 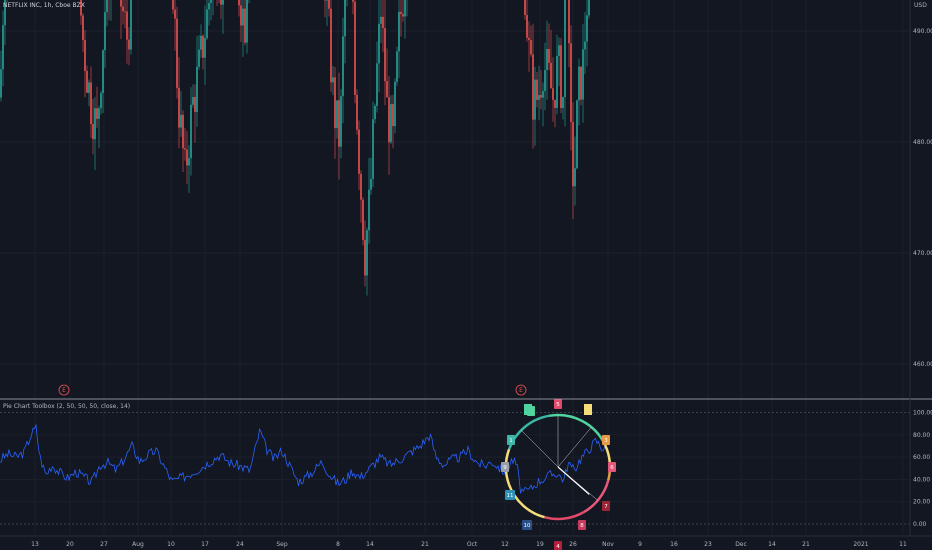 What do you see at coordinates (573, 480) in the screenshot?
I see `pie-pointer` at bounding box center [573, 480].